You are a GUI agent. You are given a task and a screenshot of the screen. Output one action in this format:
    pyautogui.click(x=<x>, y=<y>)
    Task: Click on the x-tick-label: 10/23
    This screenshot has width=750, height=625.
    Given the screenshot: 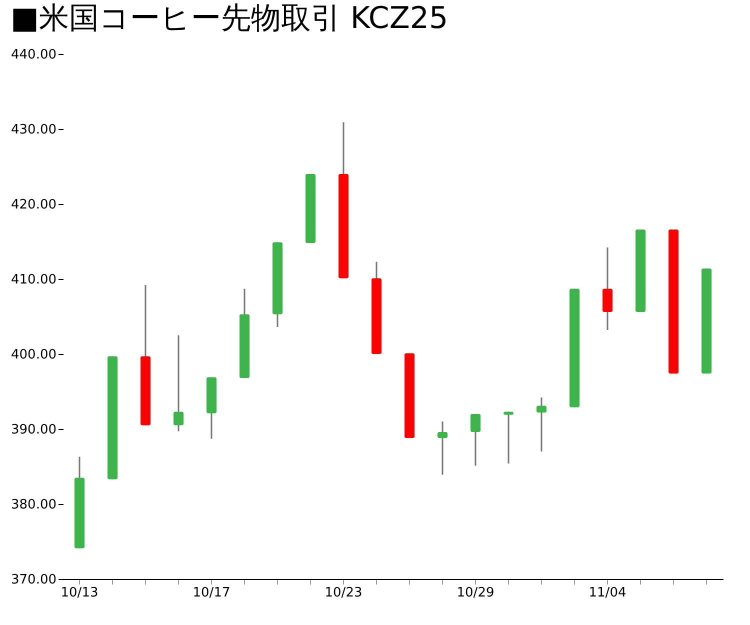 What is the action you would take?
    pyautogui.click(x=343, y=593)
    